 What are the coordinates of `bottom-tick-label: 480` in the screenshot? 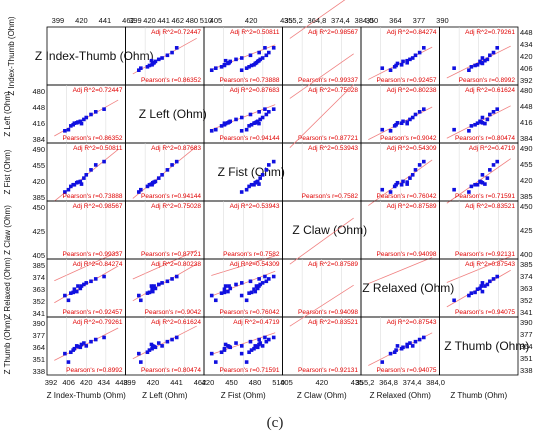 It's located at (255, 382).